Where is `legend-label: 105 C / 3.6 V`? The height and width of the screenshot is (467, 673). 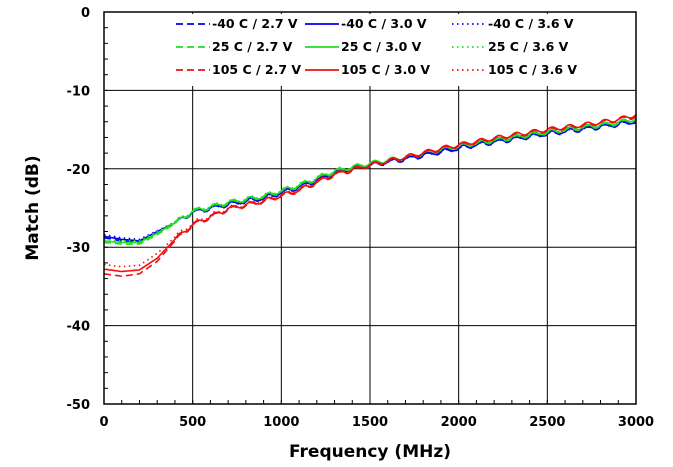
legend-label: 105 C / 3.6 V is located at coordinates (532, 69).